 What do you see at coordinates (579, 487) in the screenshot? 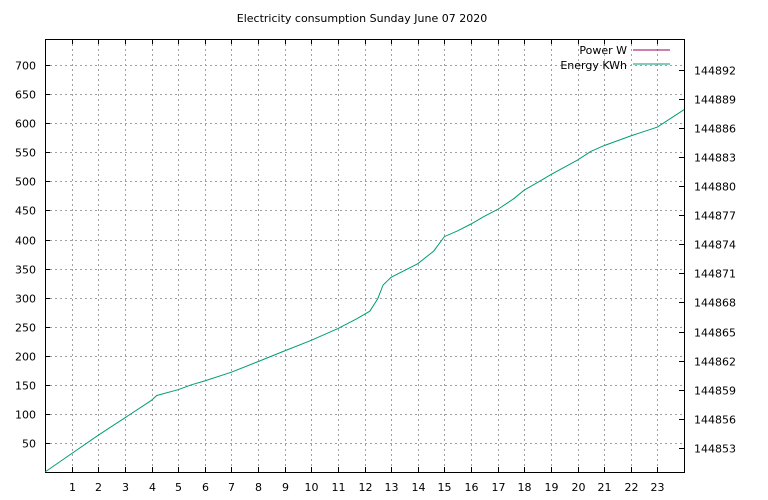
I see `x-tick-label: 20` at bounding box center [579, 487].